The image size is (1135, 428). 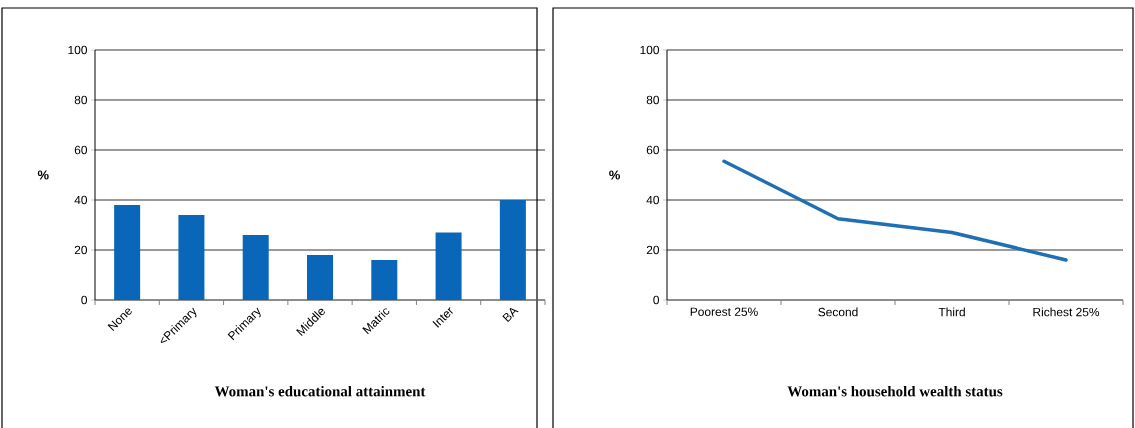 What do you see at coordinates (320, 391) in the screenshot?
I see `x-axis-title: Woman's educational attainment` at bounding box center [320, 391].